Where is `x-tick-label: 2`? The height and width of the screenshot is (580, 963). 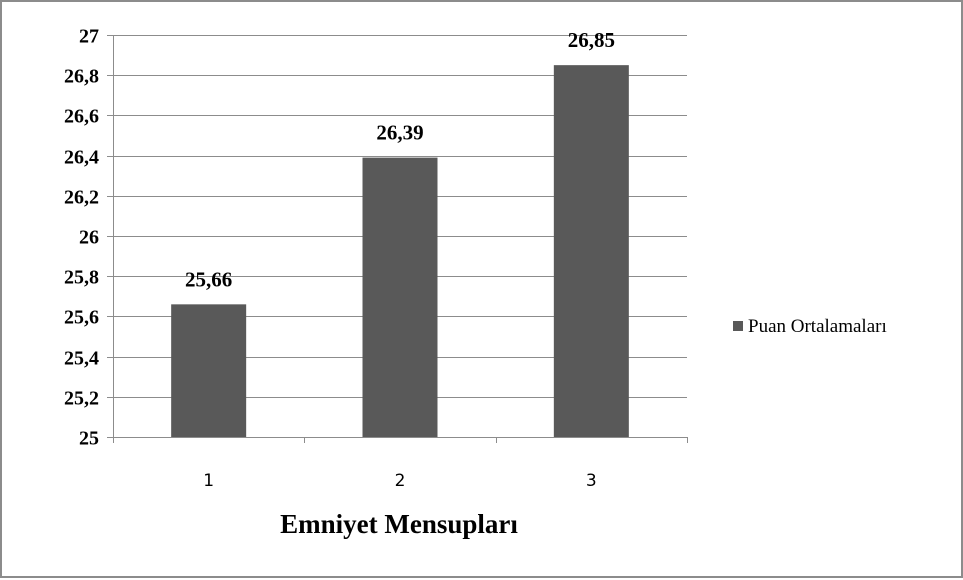 x-tick-label: 2 is located at coordinates (400, 481).